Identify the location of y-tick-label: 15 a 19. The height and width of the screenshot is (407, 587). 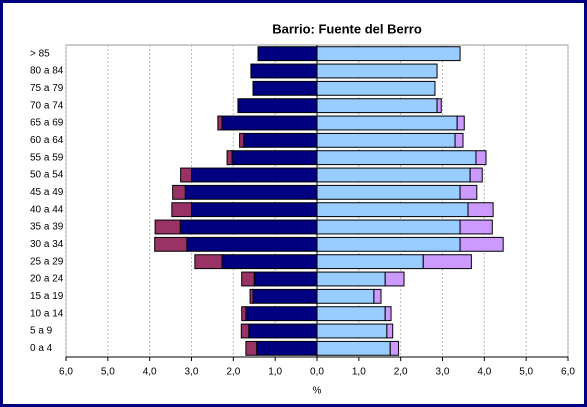
(47, 296).